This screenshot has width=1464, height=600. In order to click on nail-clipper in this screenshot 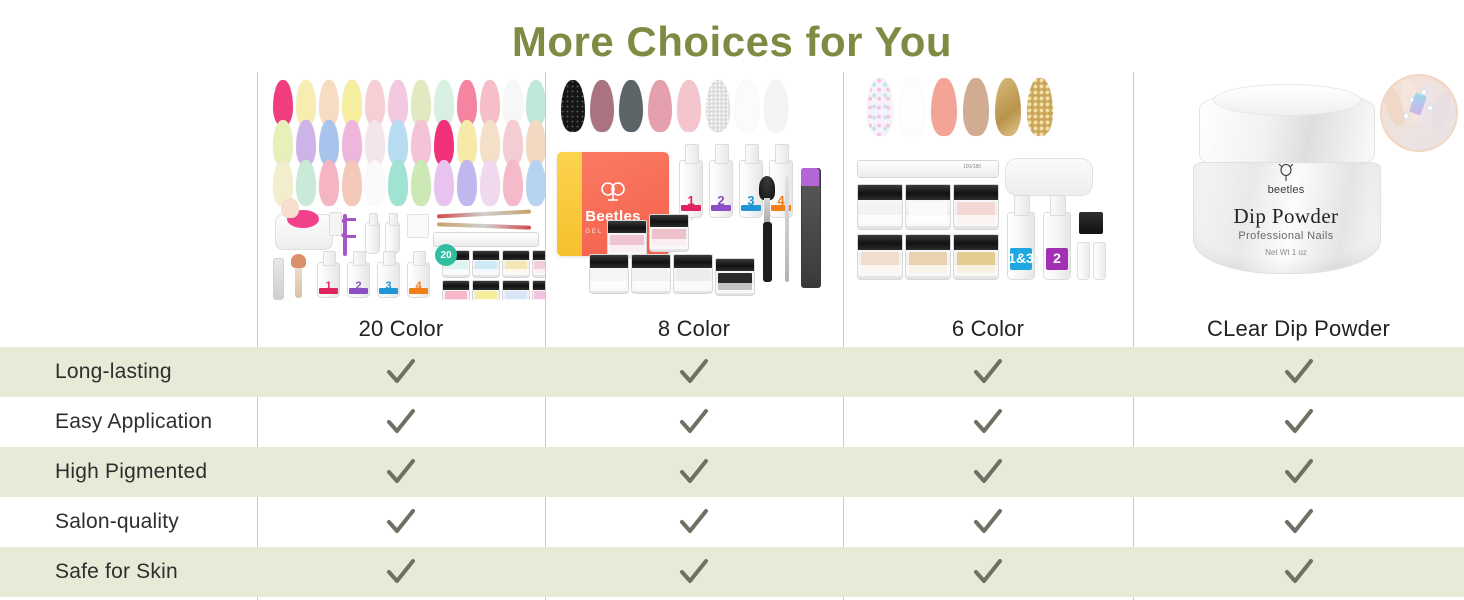, I will do `click(278, 279)`.